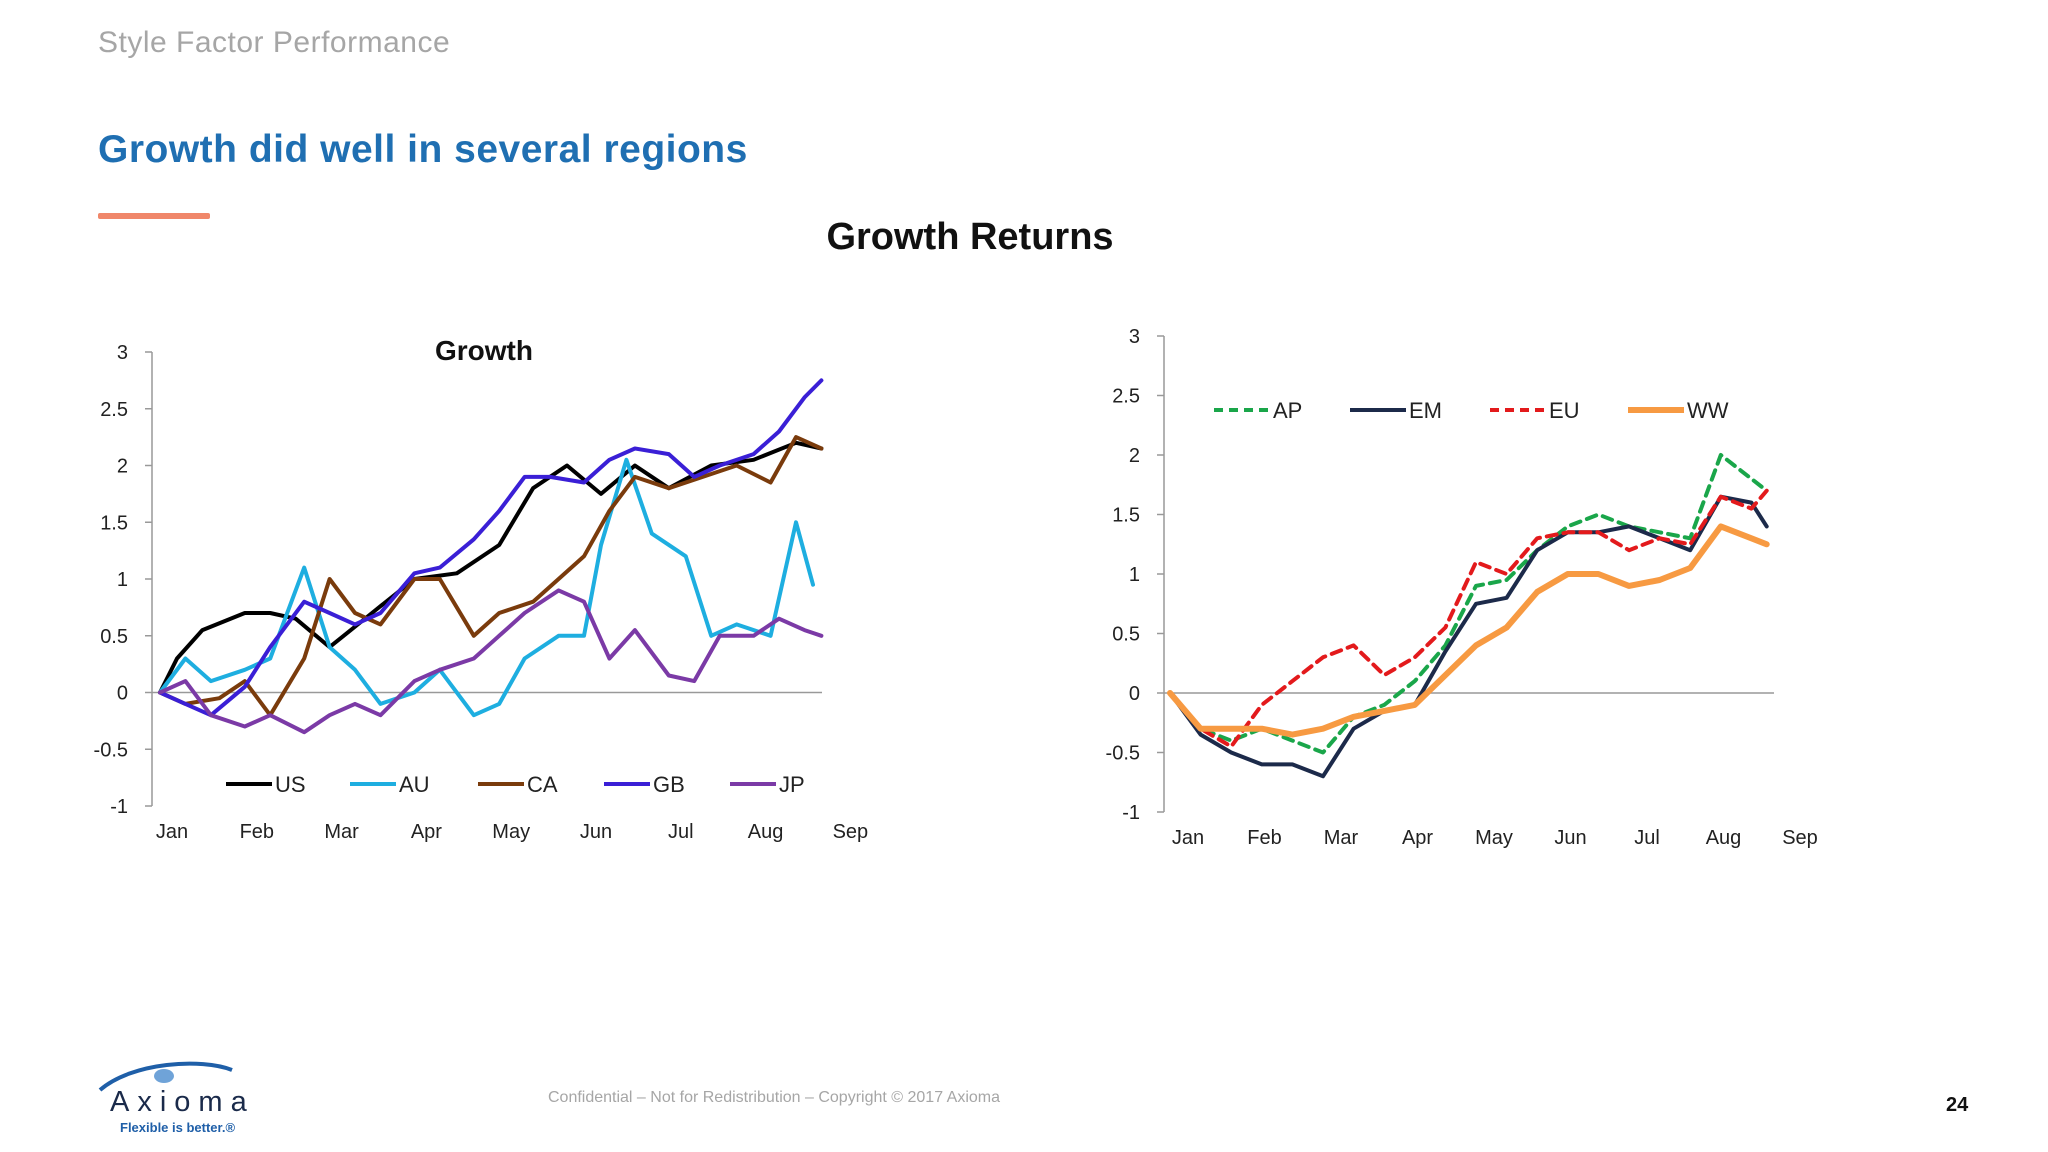 This screenshot has height=1152, width=2048. I want to click on series-line-em, so click(1468, 636).